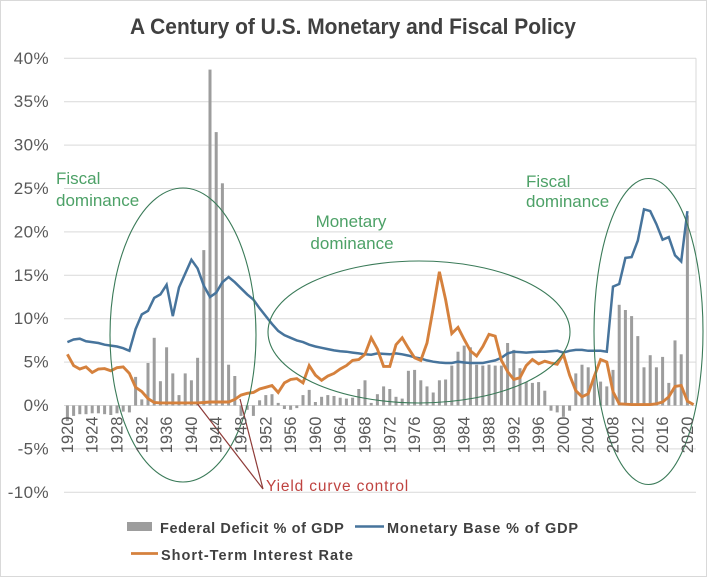 This screenshot has width=707, height=577. Describe the element at coordinates (366, 435) in the screenshot. I see `svg-text: 1968` at that location.